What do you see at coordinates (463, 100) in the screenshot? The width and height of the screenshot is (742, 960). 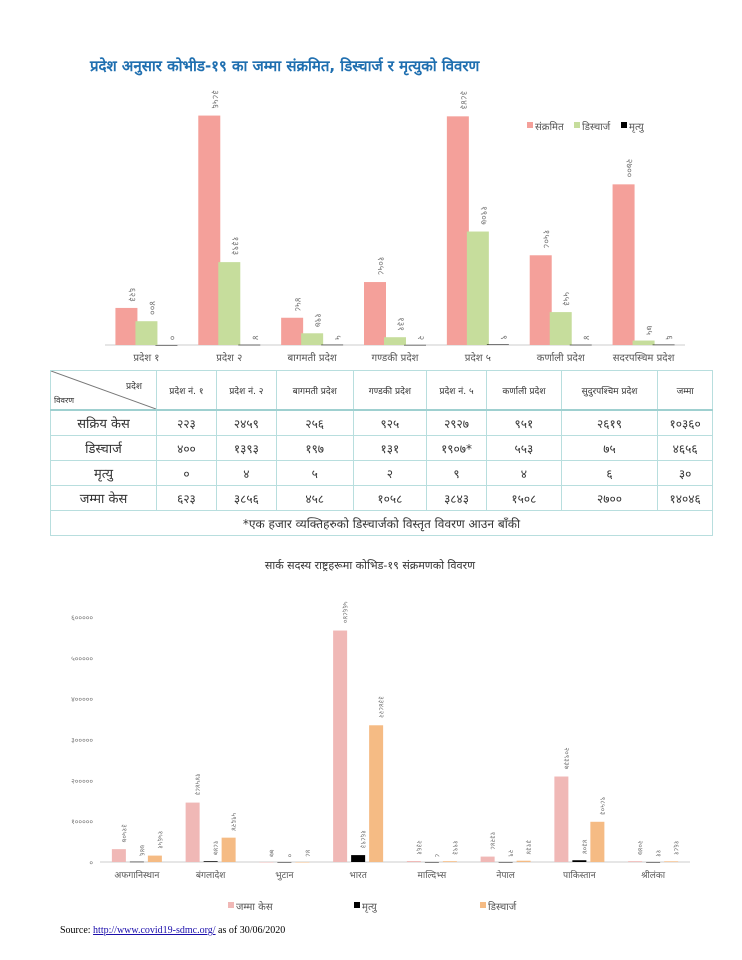 I see `data-label: ३८४३` at bounding box center [463, 100].